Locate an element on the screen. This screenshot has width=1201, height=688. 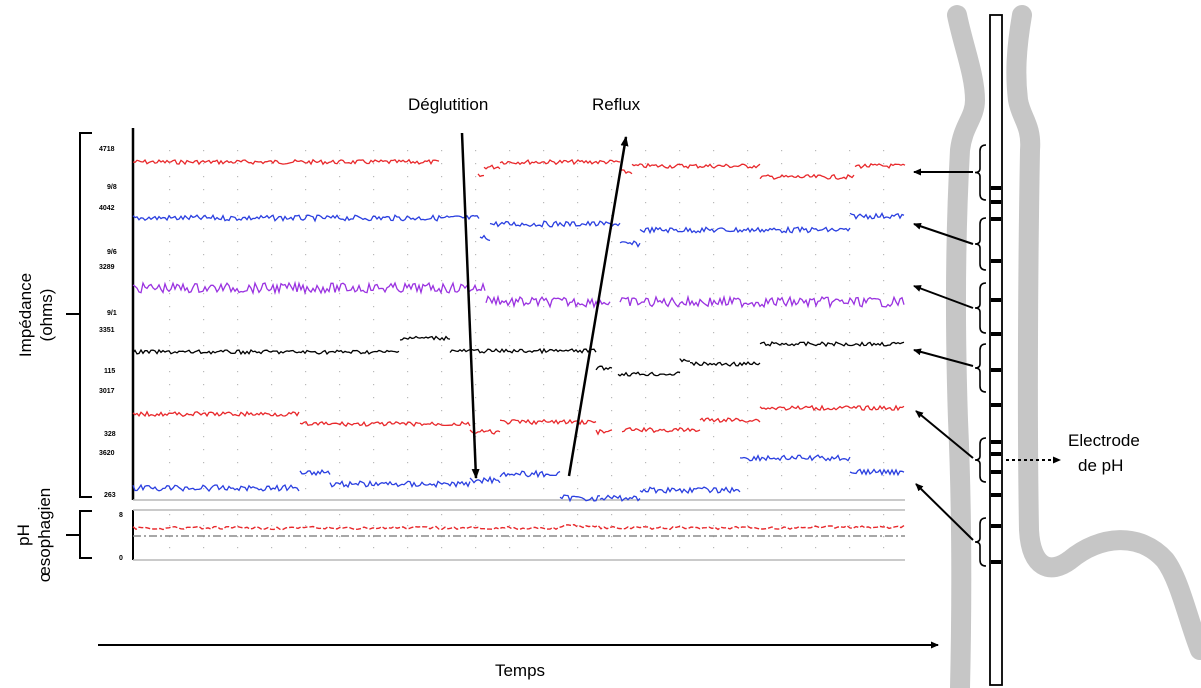
ph-bottom-label: 0 is located at coordinates (121, 558).